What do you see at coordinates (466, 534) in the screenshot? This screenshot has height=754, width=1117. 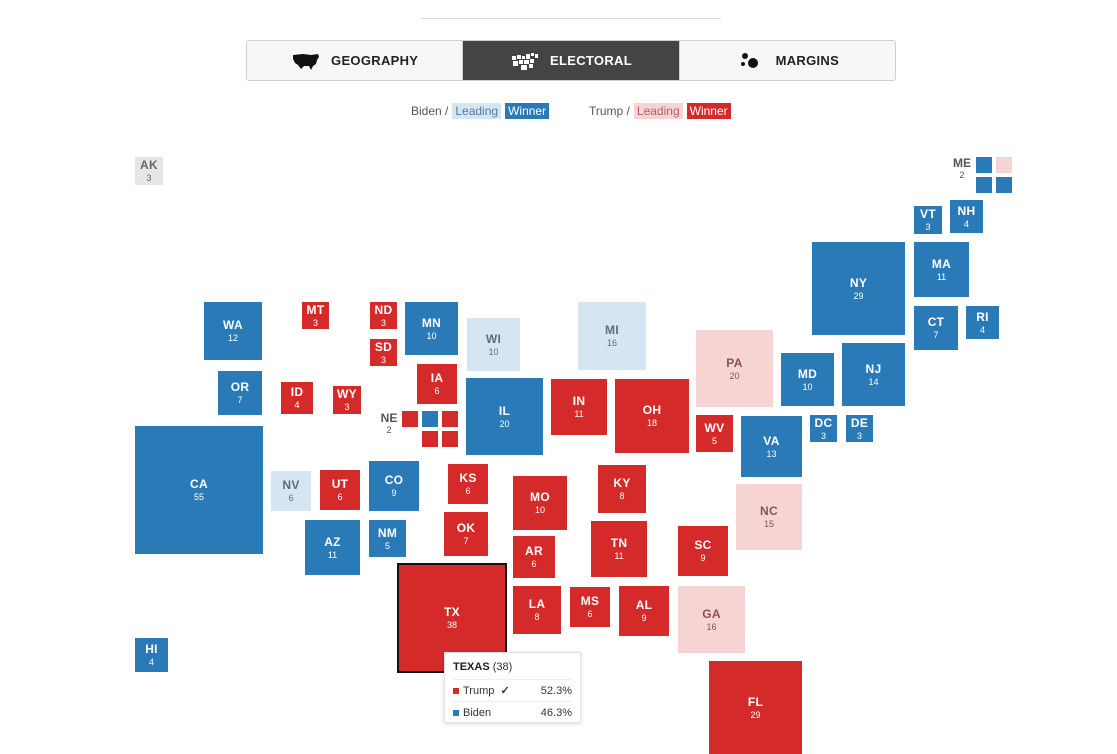 I see `state-tile-ok: OK 7` at bounding box center [466, 534].